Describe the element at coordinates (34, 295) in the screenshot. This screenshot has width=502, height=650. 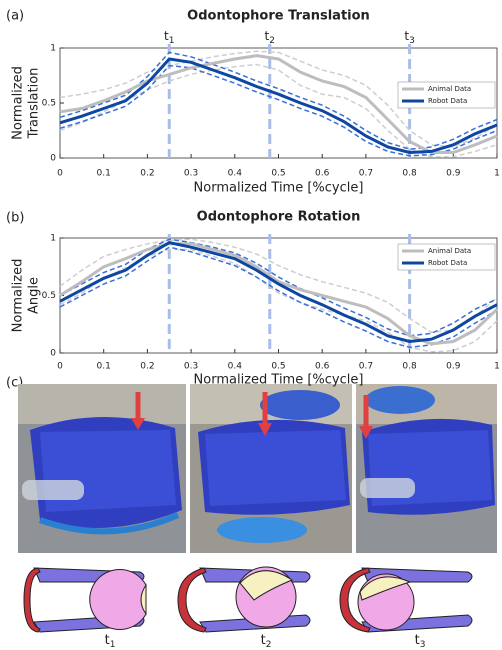
I see `y-axis-label: Angle` at that location.